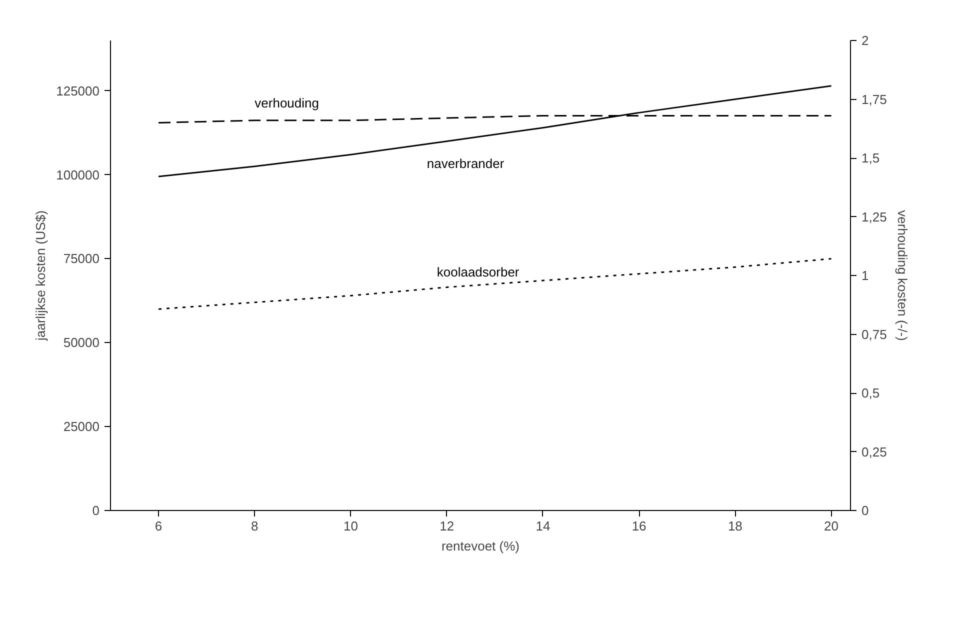  Describe the element at coordinates (254, 526) in the screenshot. I see `x-tick-label: 8` at that location.